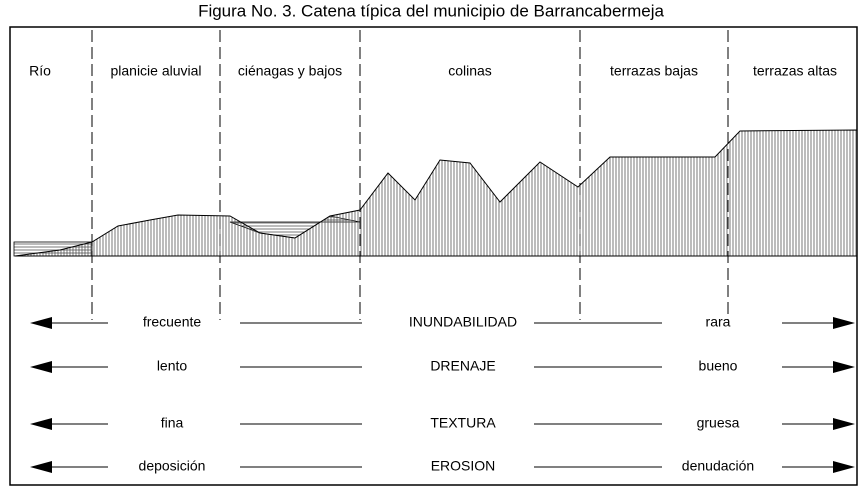  I want to click on zone-label: planicie aluvial, so click(155, 71).